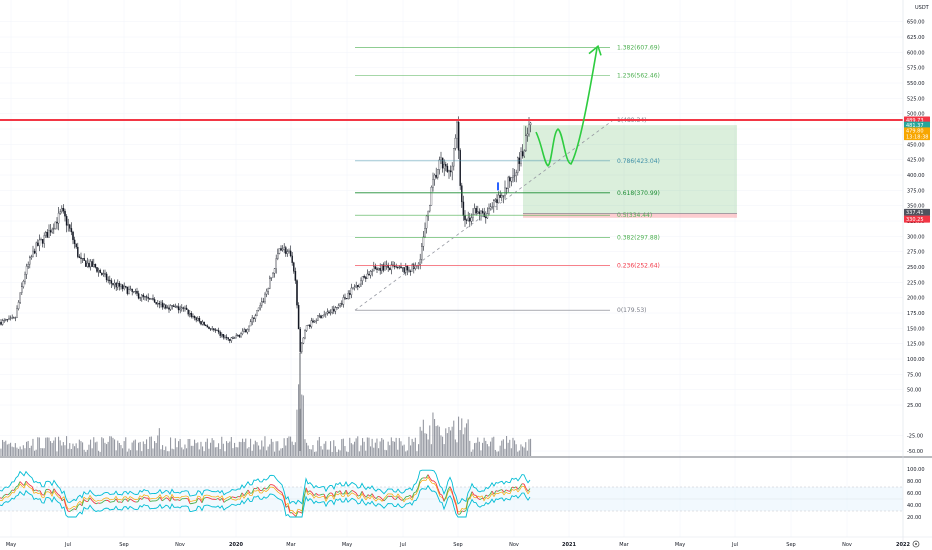 This screenshot has height=550, width=932. Describe the element at coordinates (914, 391) in the screenshot. I see `price-tick-label: 50.00` at that location.